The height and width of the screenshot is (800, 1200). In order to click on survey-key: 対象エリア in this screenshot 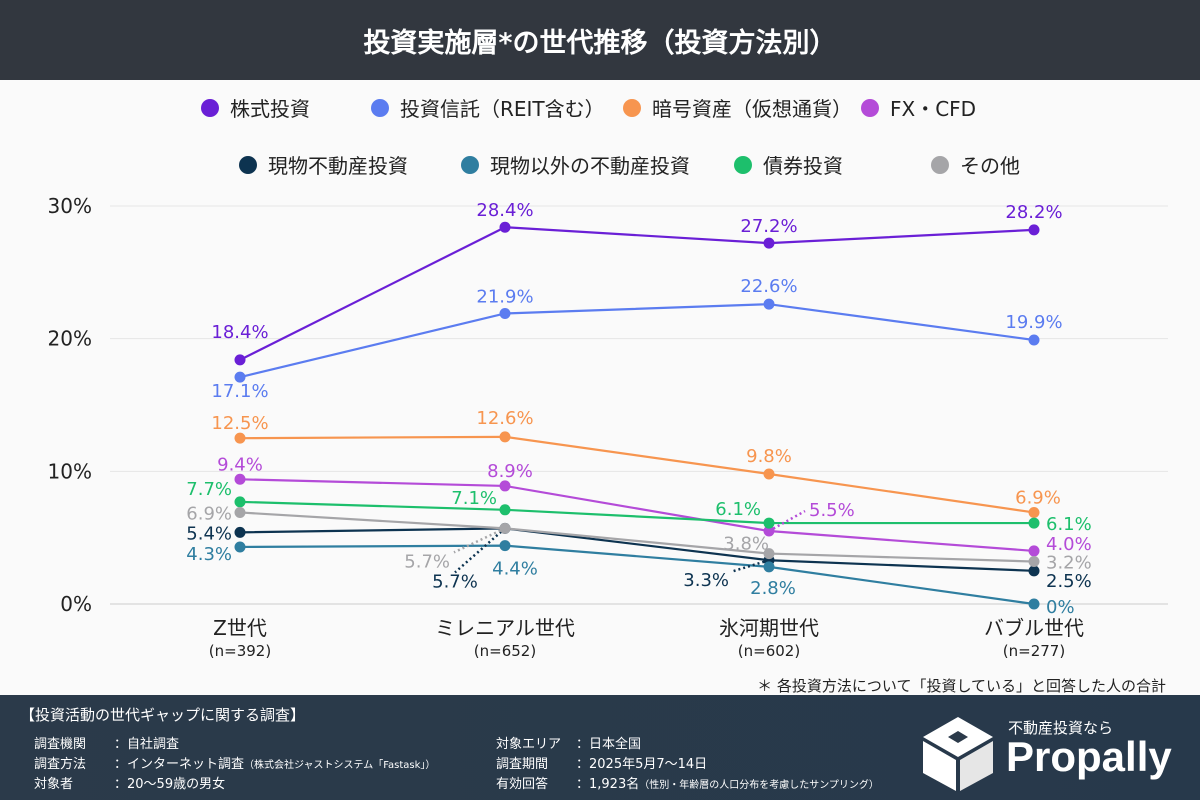, I will do `click(529, 744)`.